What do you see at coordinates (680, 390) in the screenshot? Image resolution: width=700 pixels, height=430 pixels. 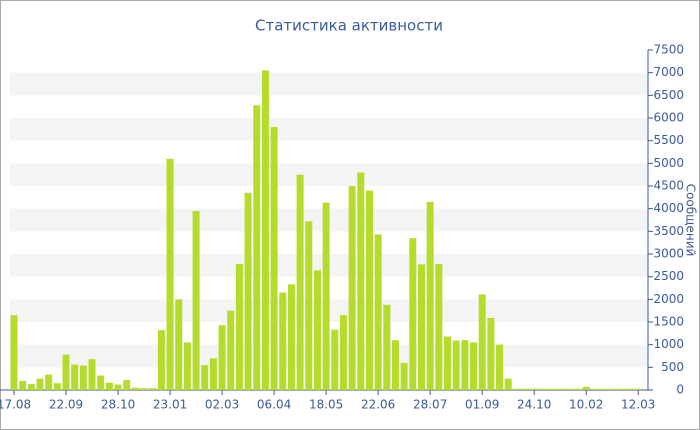 I see `y-tick-label: 0` at bounding box center [680, 390].